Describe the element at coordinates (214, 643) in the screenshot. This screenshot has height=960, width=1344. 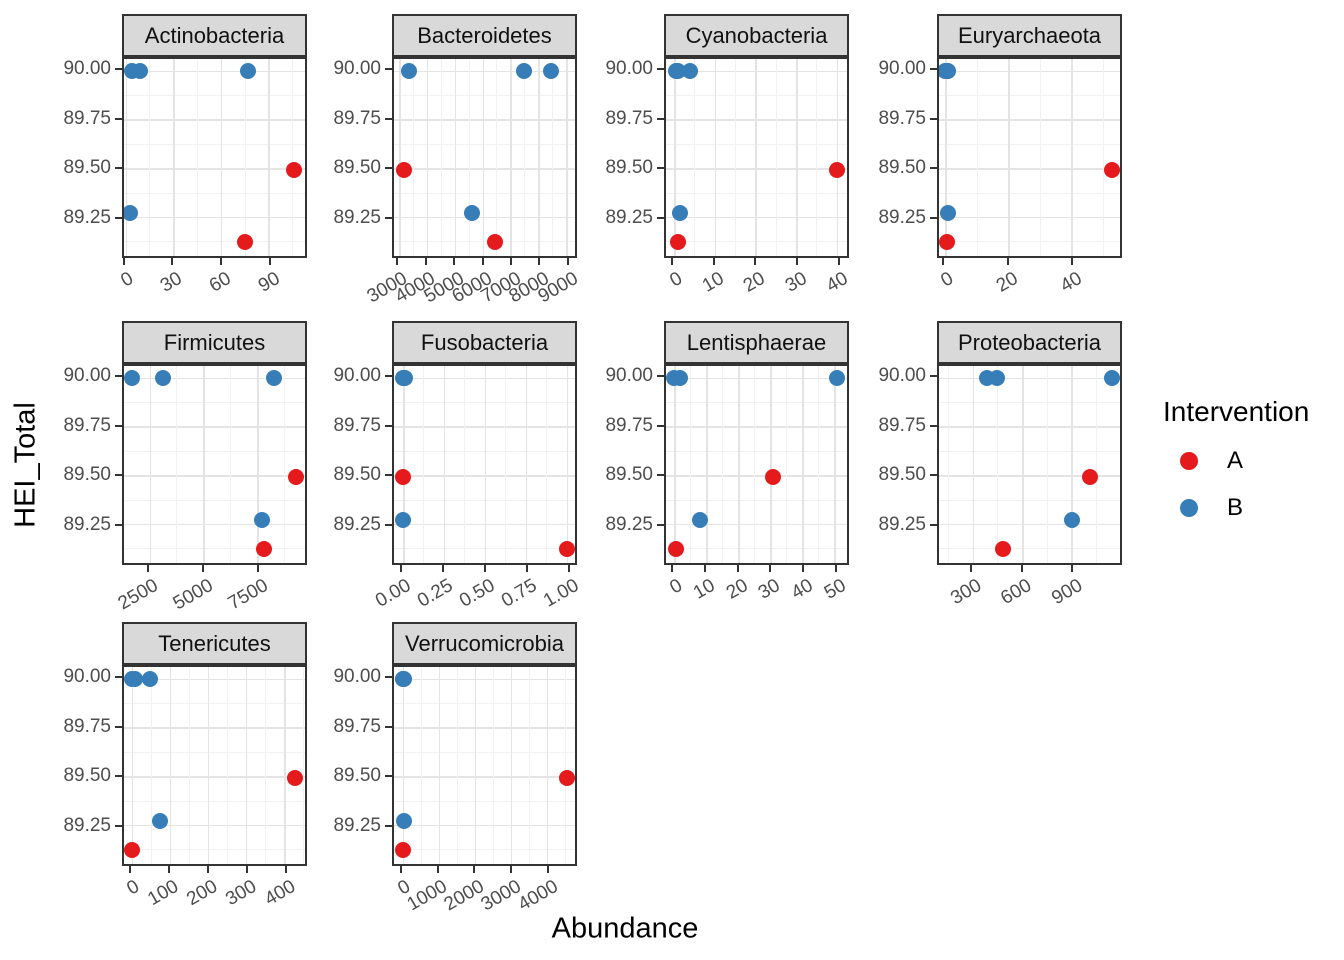
I see `facet-strip: Tenericutes` at that location.